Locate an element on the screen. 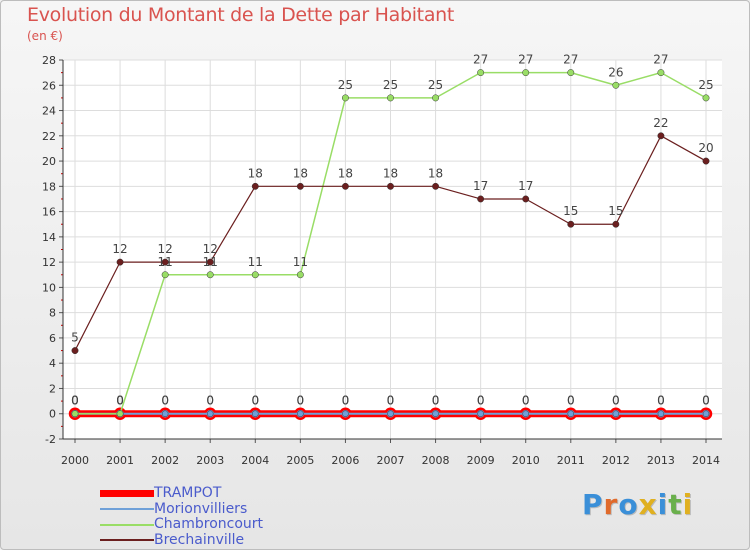 The image size is (750, 550). x-tick-label: 2002 is located at coordinates (165, 460).